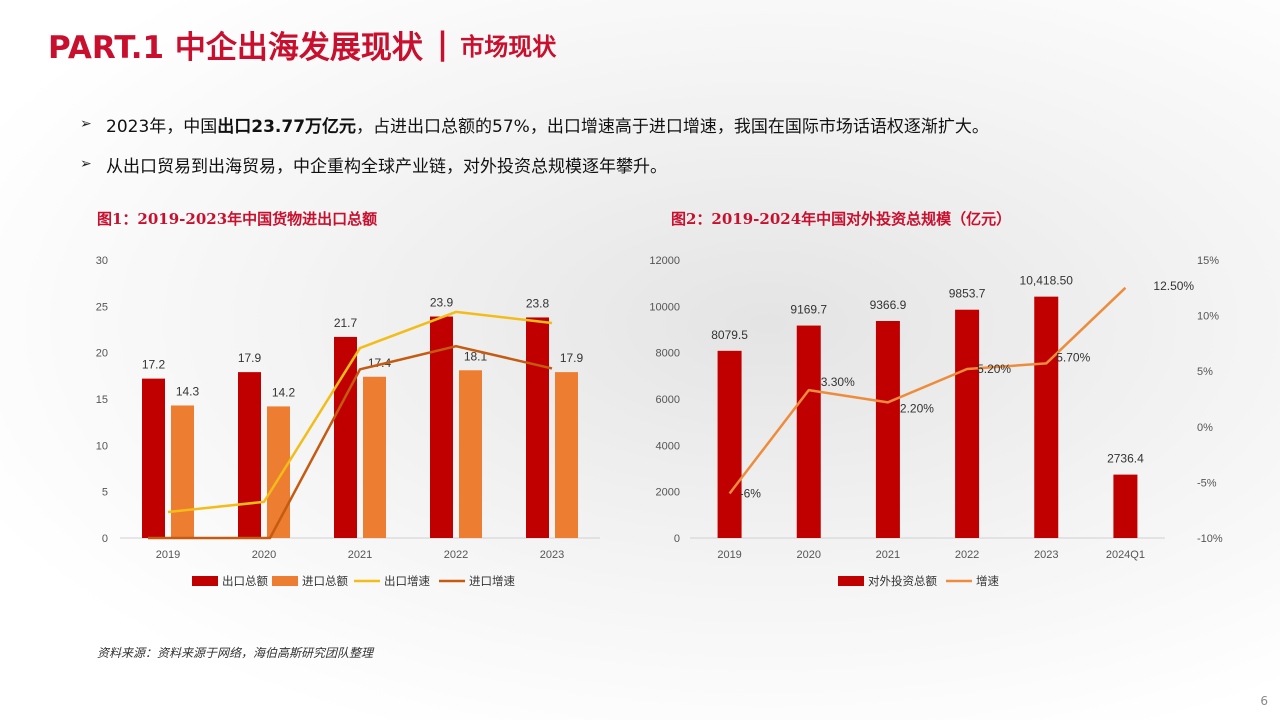 Image resolution: width=1280 pixels, height=720 pixels. What do you see at coordinates (1173, 286) in the screenshot?
I see `growth-data-label: 12.50%` at bounding box center [1173, 286].